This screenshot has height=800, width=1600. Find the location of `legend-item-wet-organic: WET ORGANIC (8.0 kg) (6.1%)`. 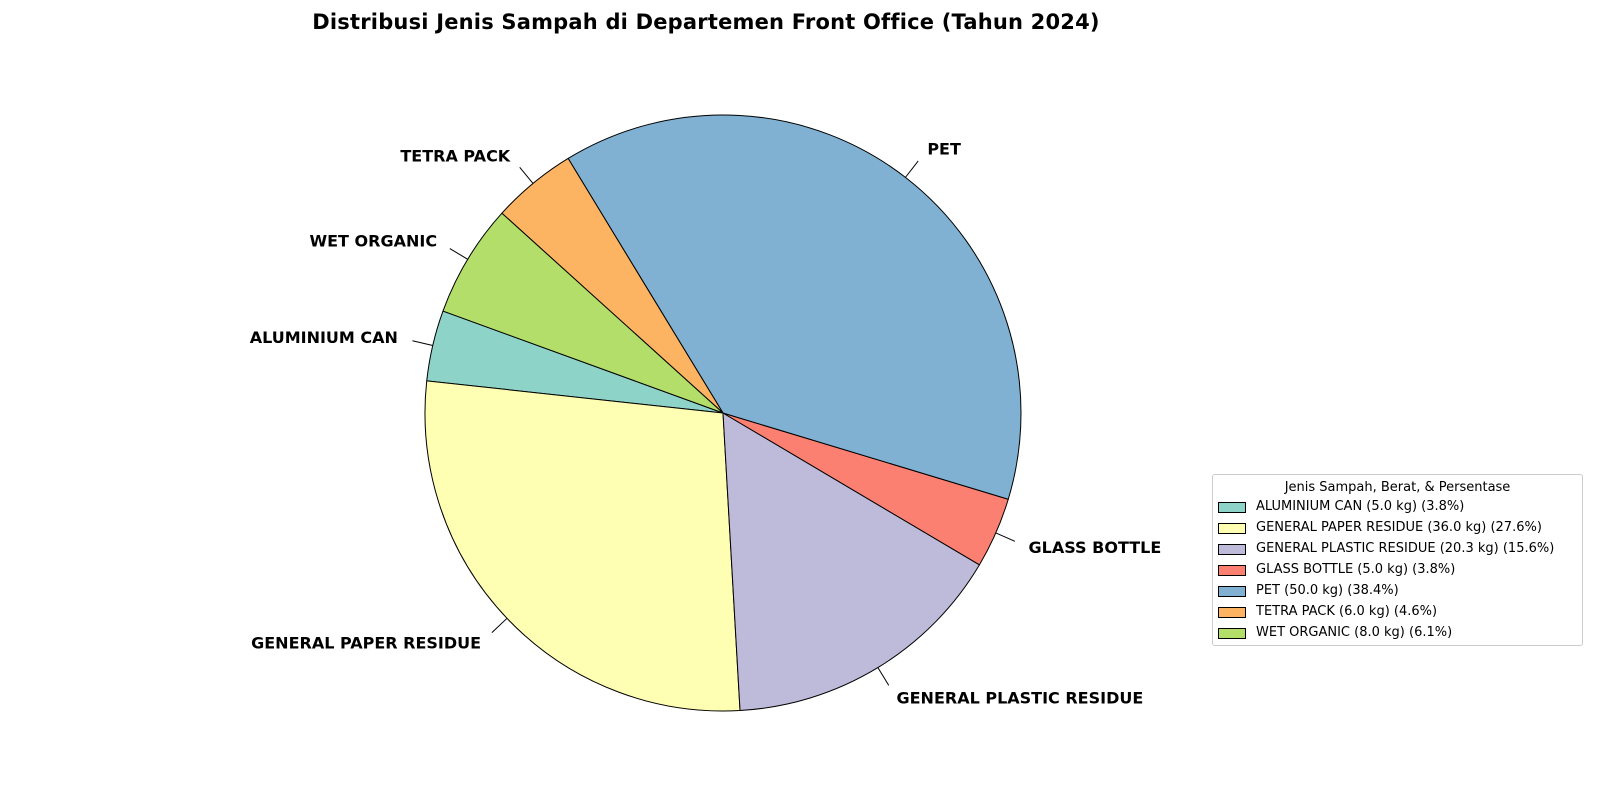

legend-item-wet-organic: WET ORGANIC (8.0 kg) (6.1%) is located at coordinates (1397, 634).